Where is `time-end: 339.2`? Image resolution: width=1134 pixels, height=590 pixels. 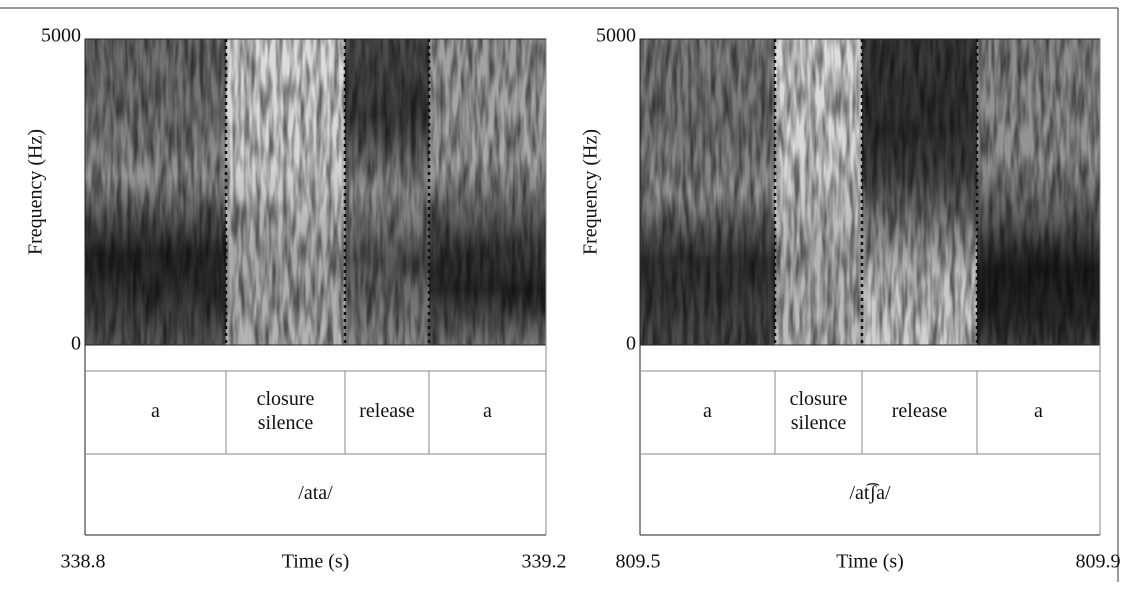
time-end: 339.2 is located at coordinates (544, 562).